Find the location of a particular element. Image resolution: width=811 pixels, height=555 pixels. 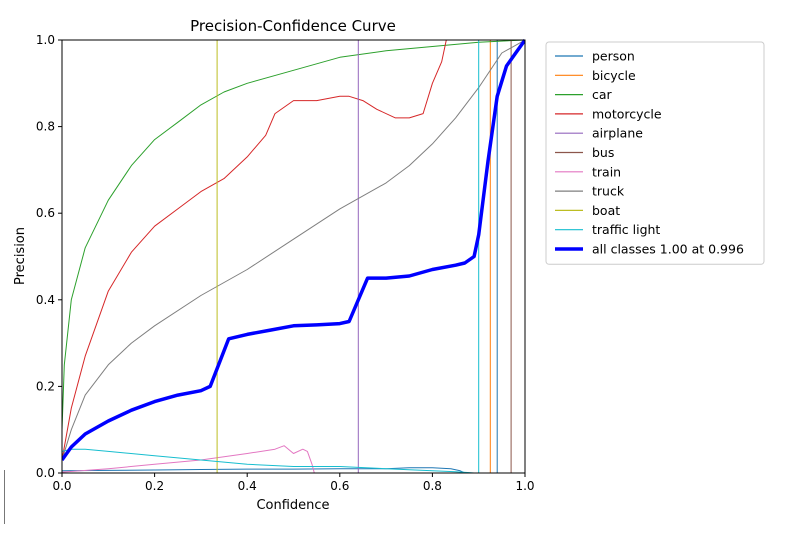

legend-label-car: car is located at coordinates (602, 94).